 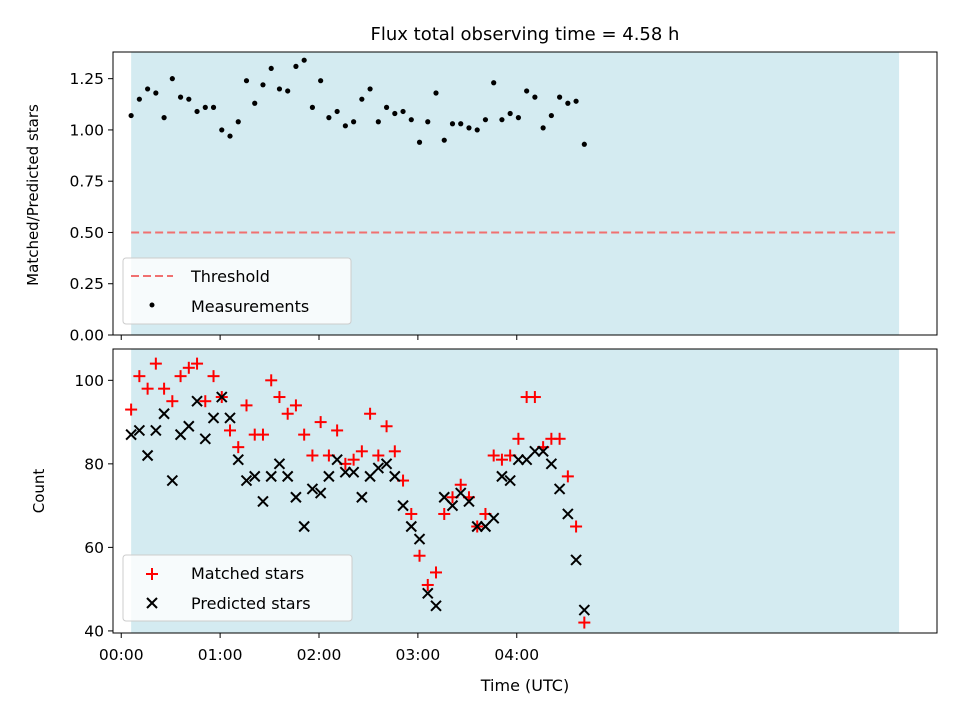 What do you see at coordinates (230, 276) in the screenshot?
I see `legend-threshold-label: Threshold` at bounding box center [230, 276].